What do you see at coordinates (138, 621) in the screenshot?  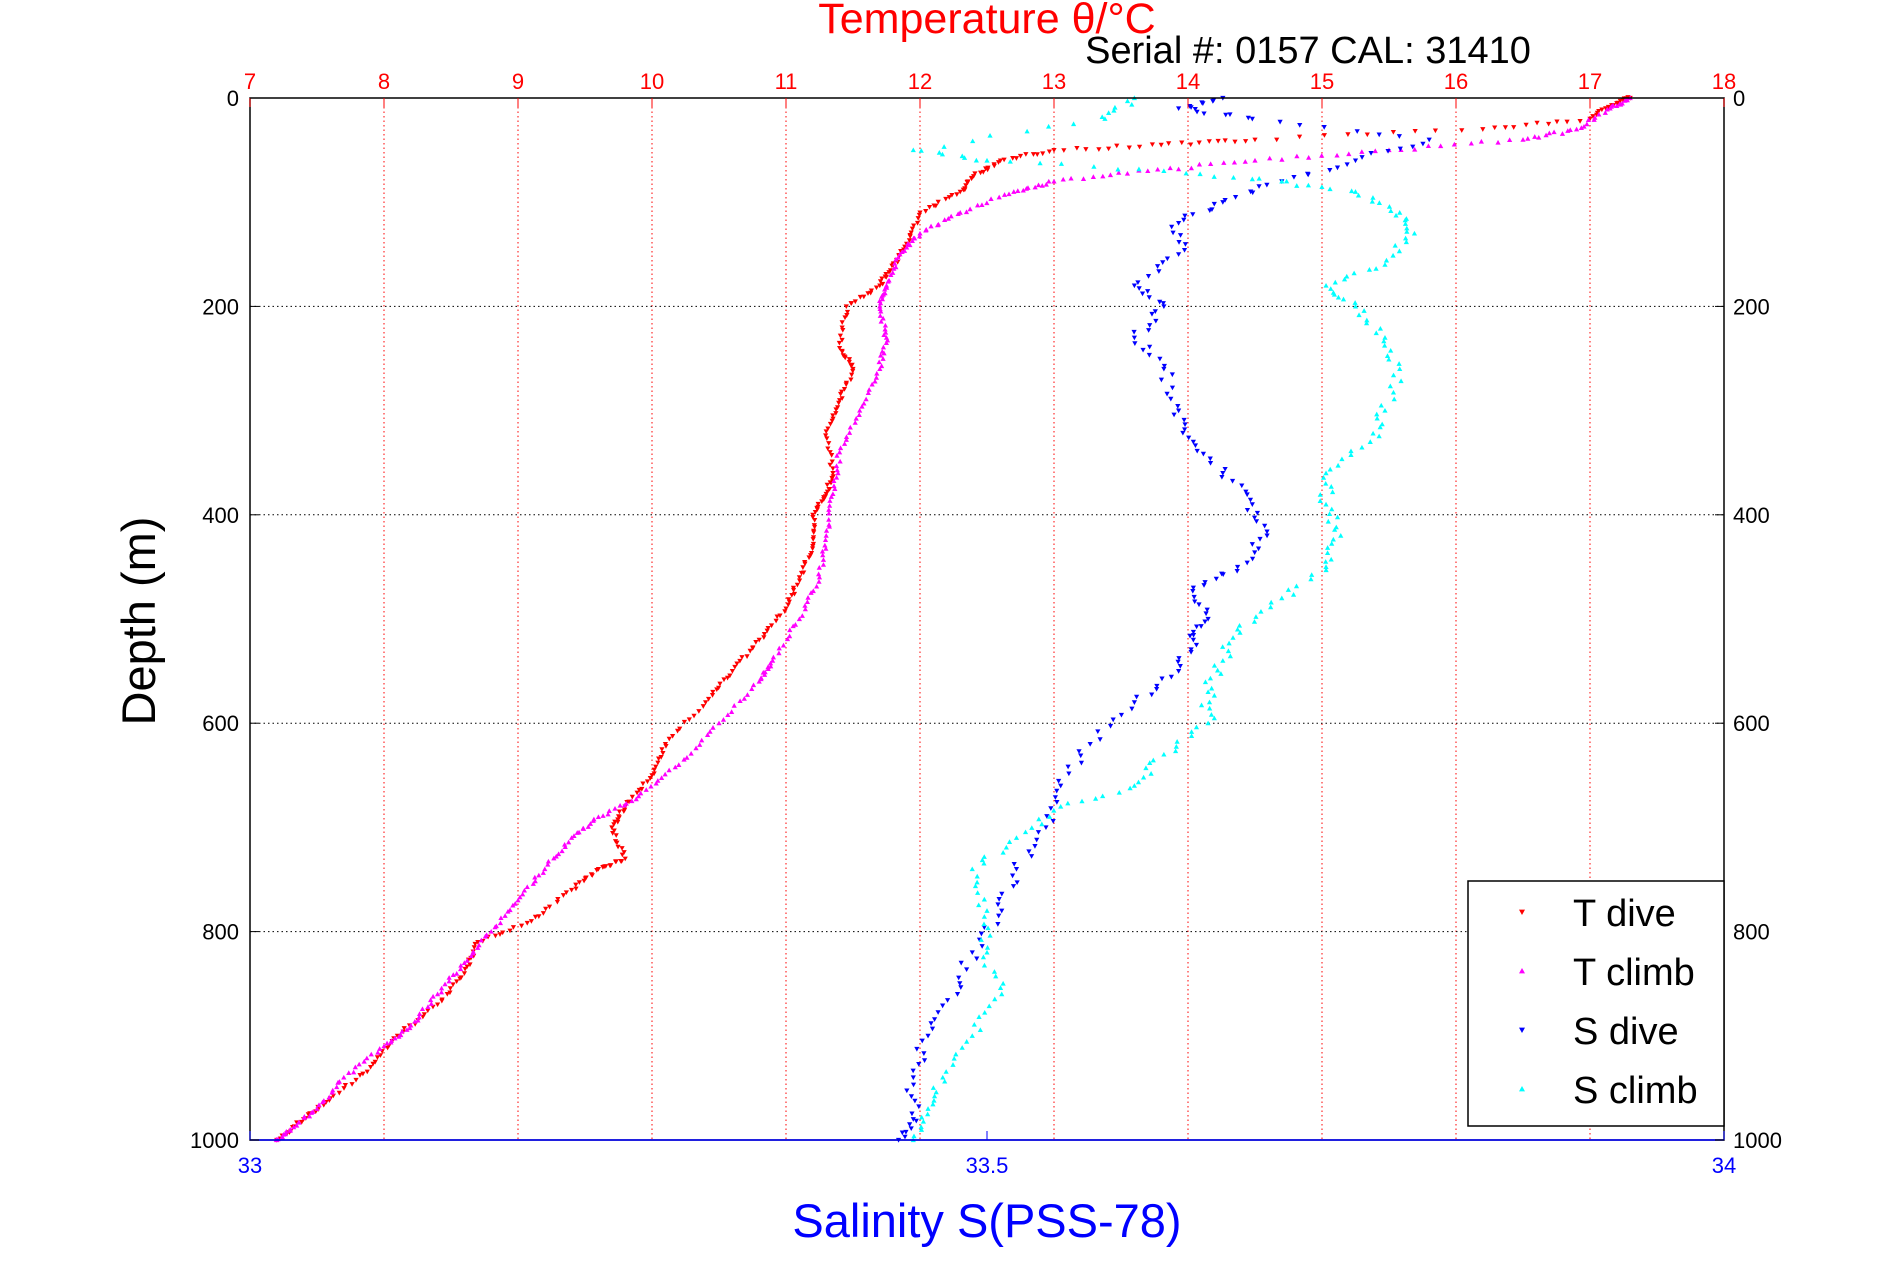 I see `y-axis-label: Depth (m)` at bounding box center [138, 621].